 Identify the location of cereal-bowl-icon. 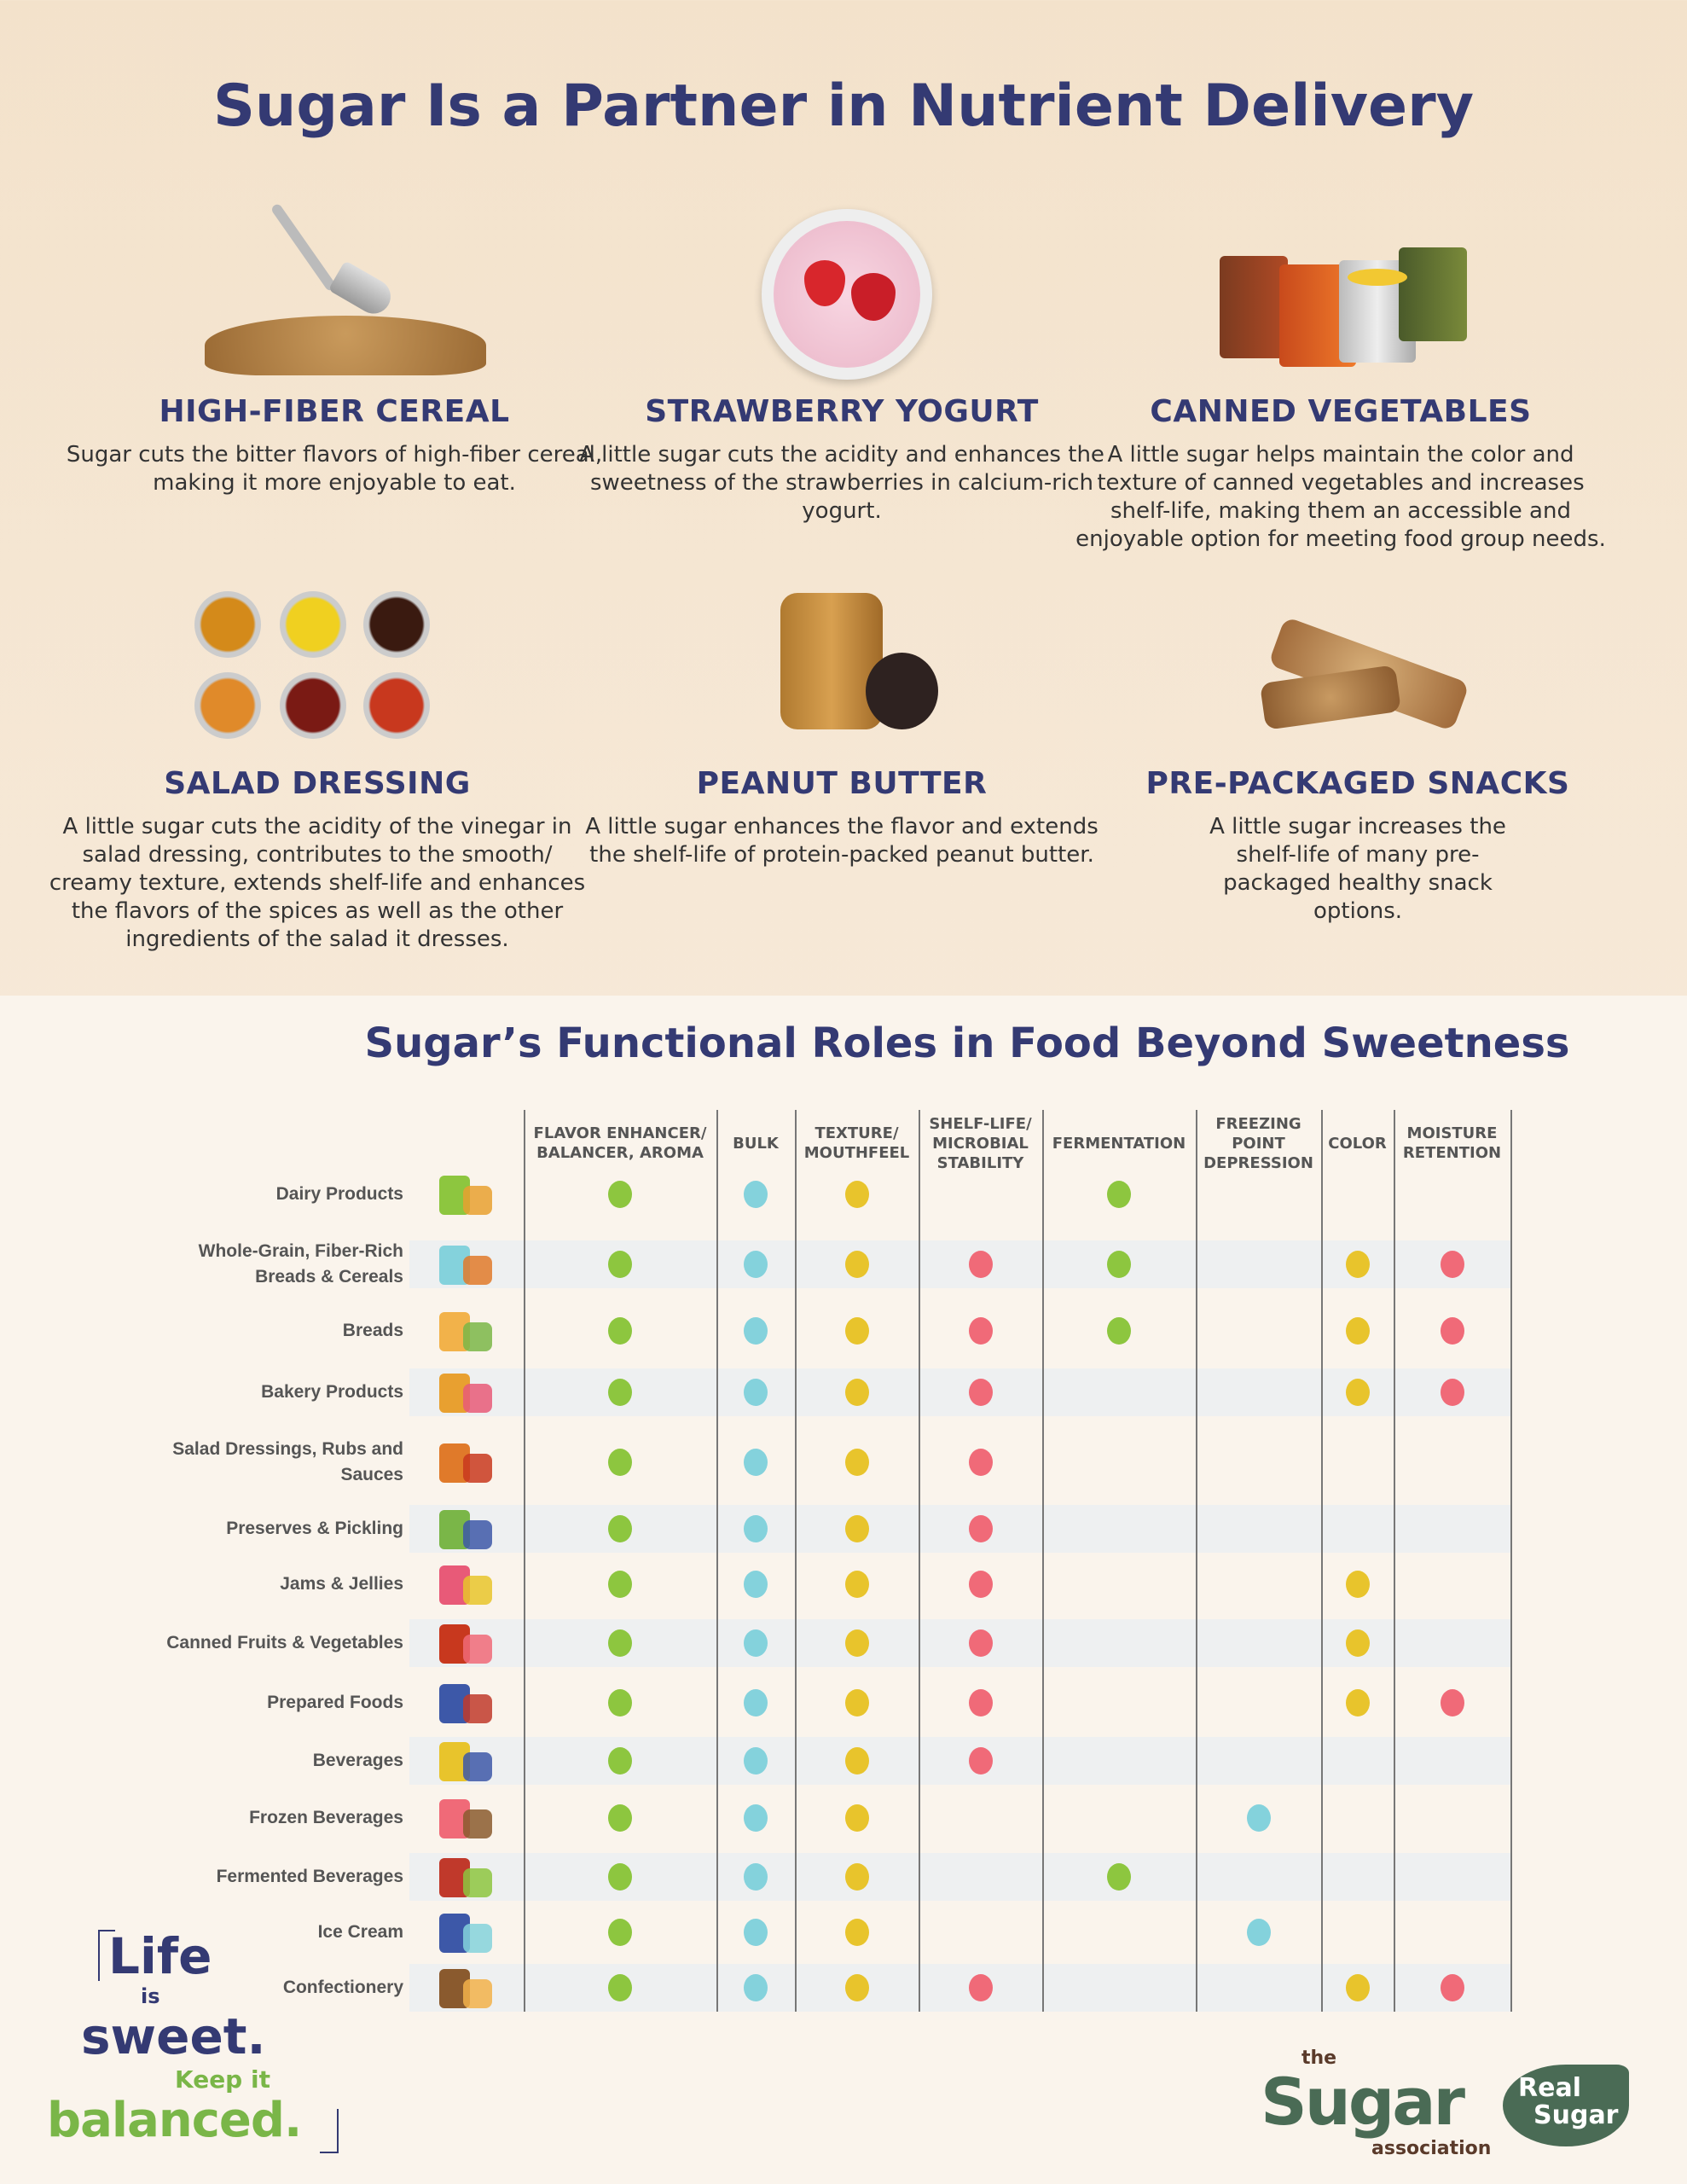
(465, 1264).